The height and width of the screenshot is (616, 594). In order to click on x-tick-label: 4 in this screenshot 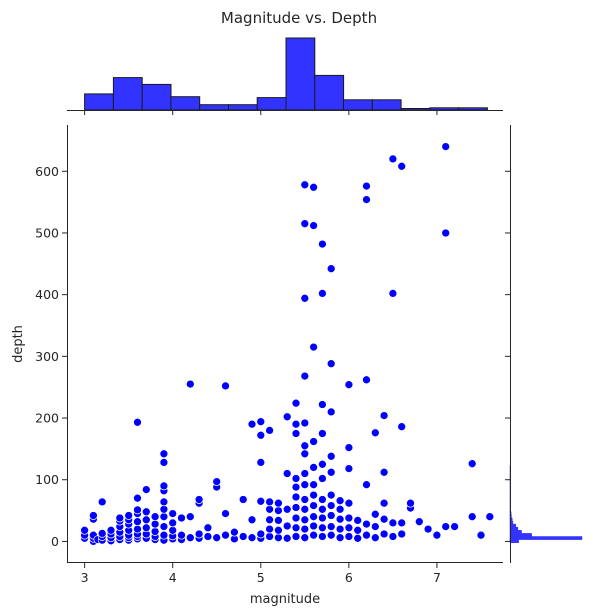, I will do `click(173, 577)`.